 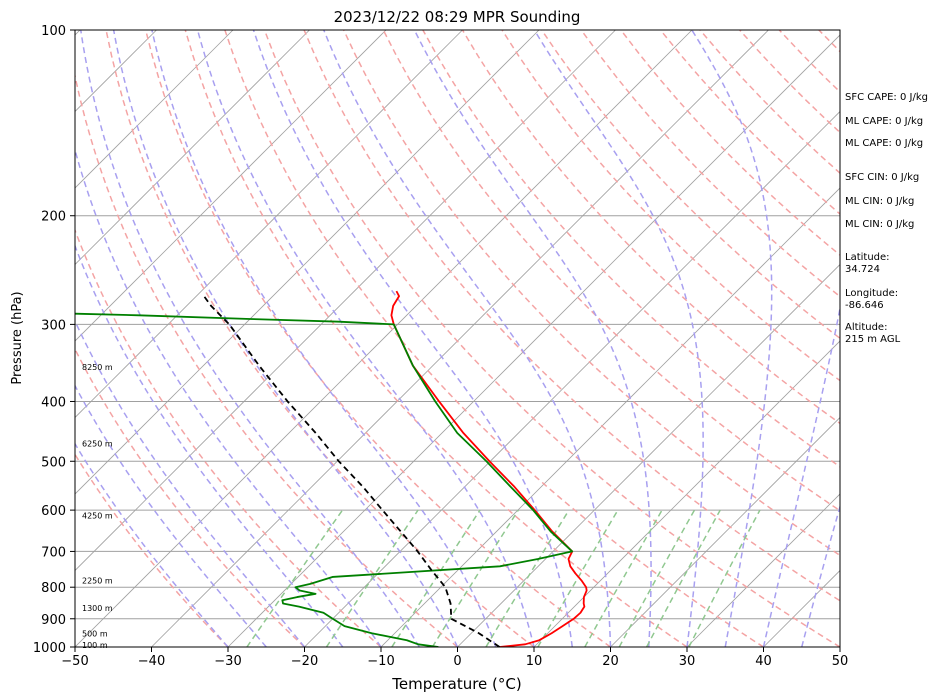 I want to click on x-axis-ticks: −50 −40 −30 −20 −10 0 10 20 30 40 50, so click(x=454, y=658).